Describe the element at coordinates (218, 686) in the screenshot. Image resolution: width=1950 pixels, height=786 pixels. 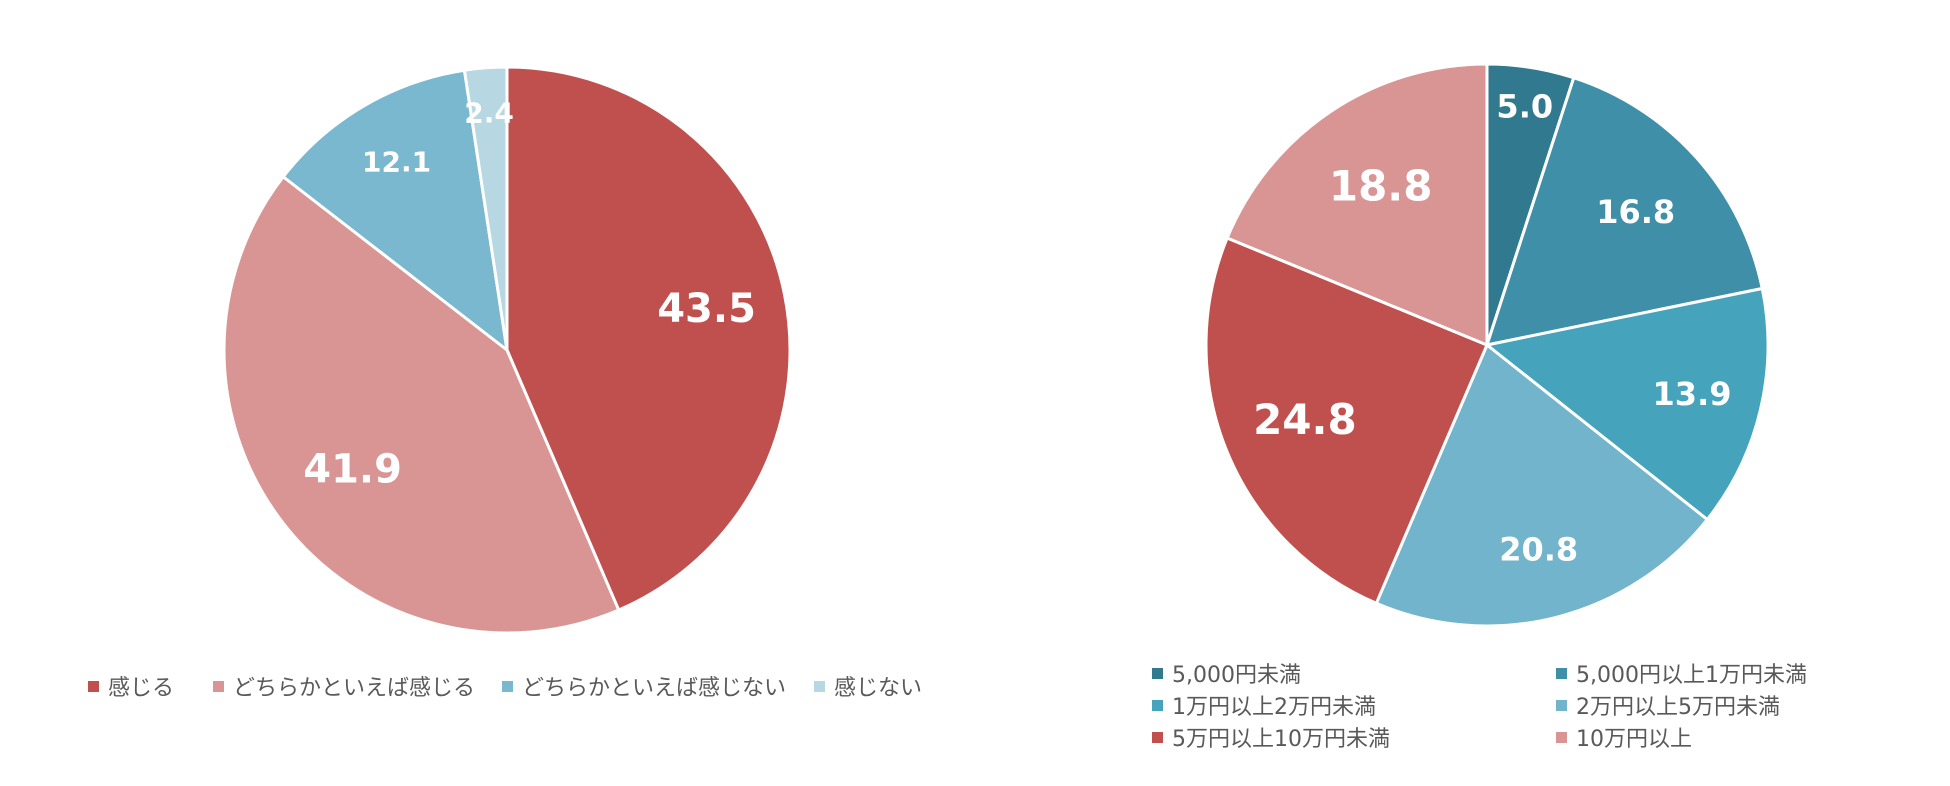
I see `legend1-item-1-swatch` at that location.